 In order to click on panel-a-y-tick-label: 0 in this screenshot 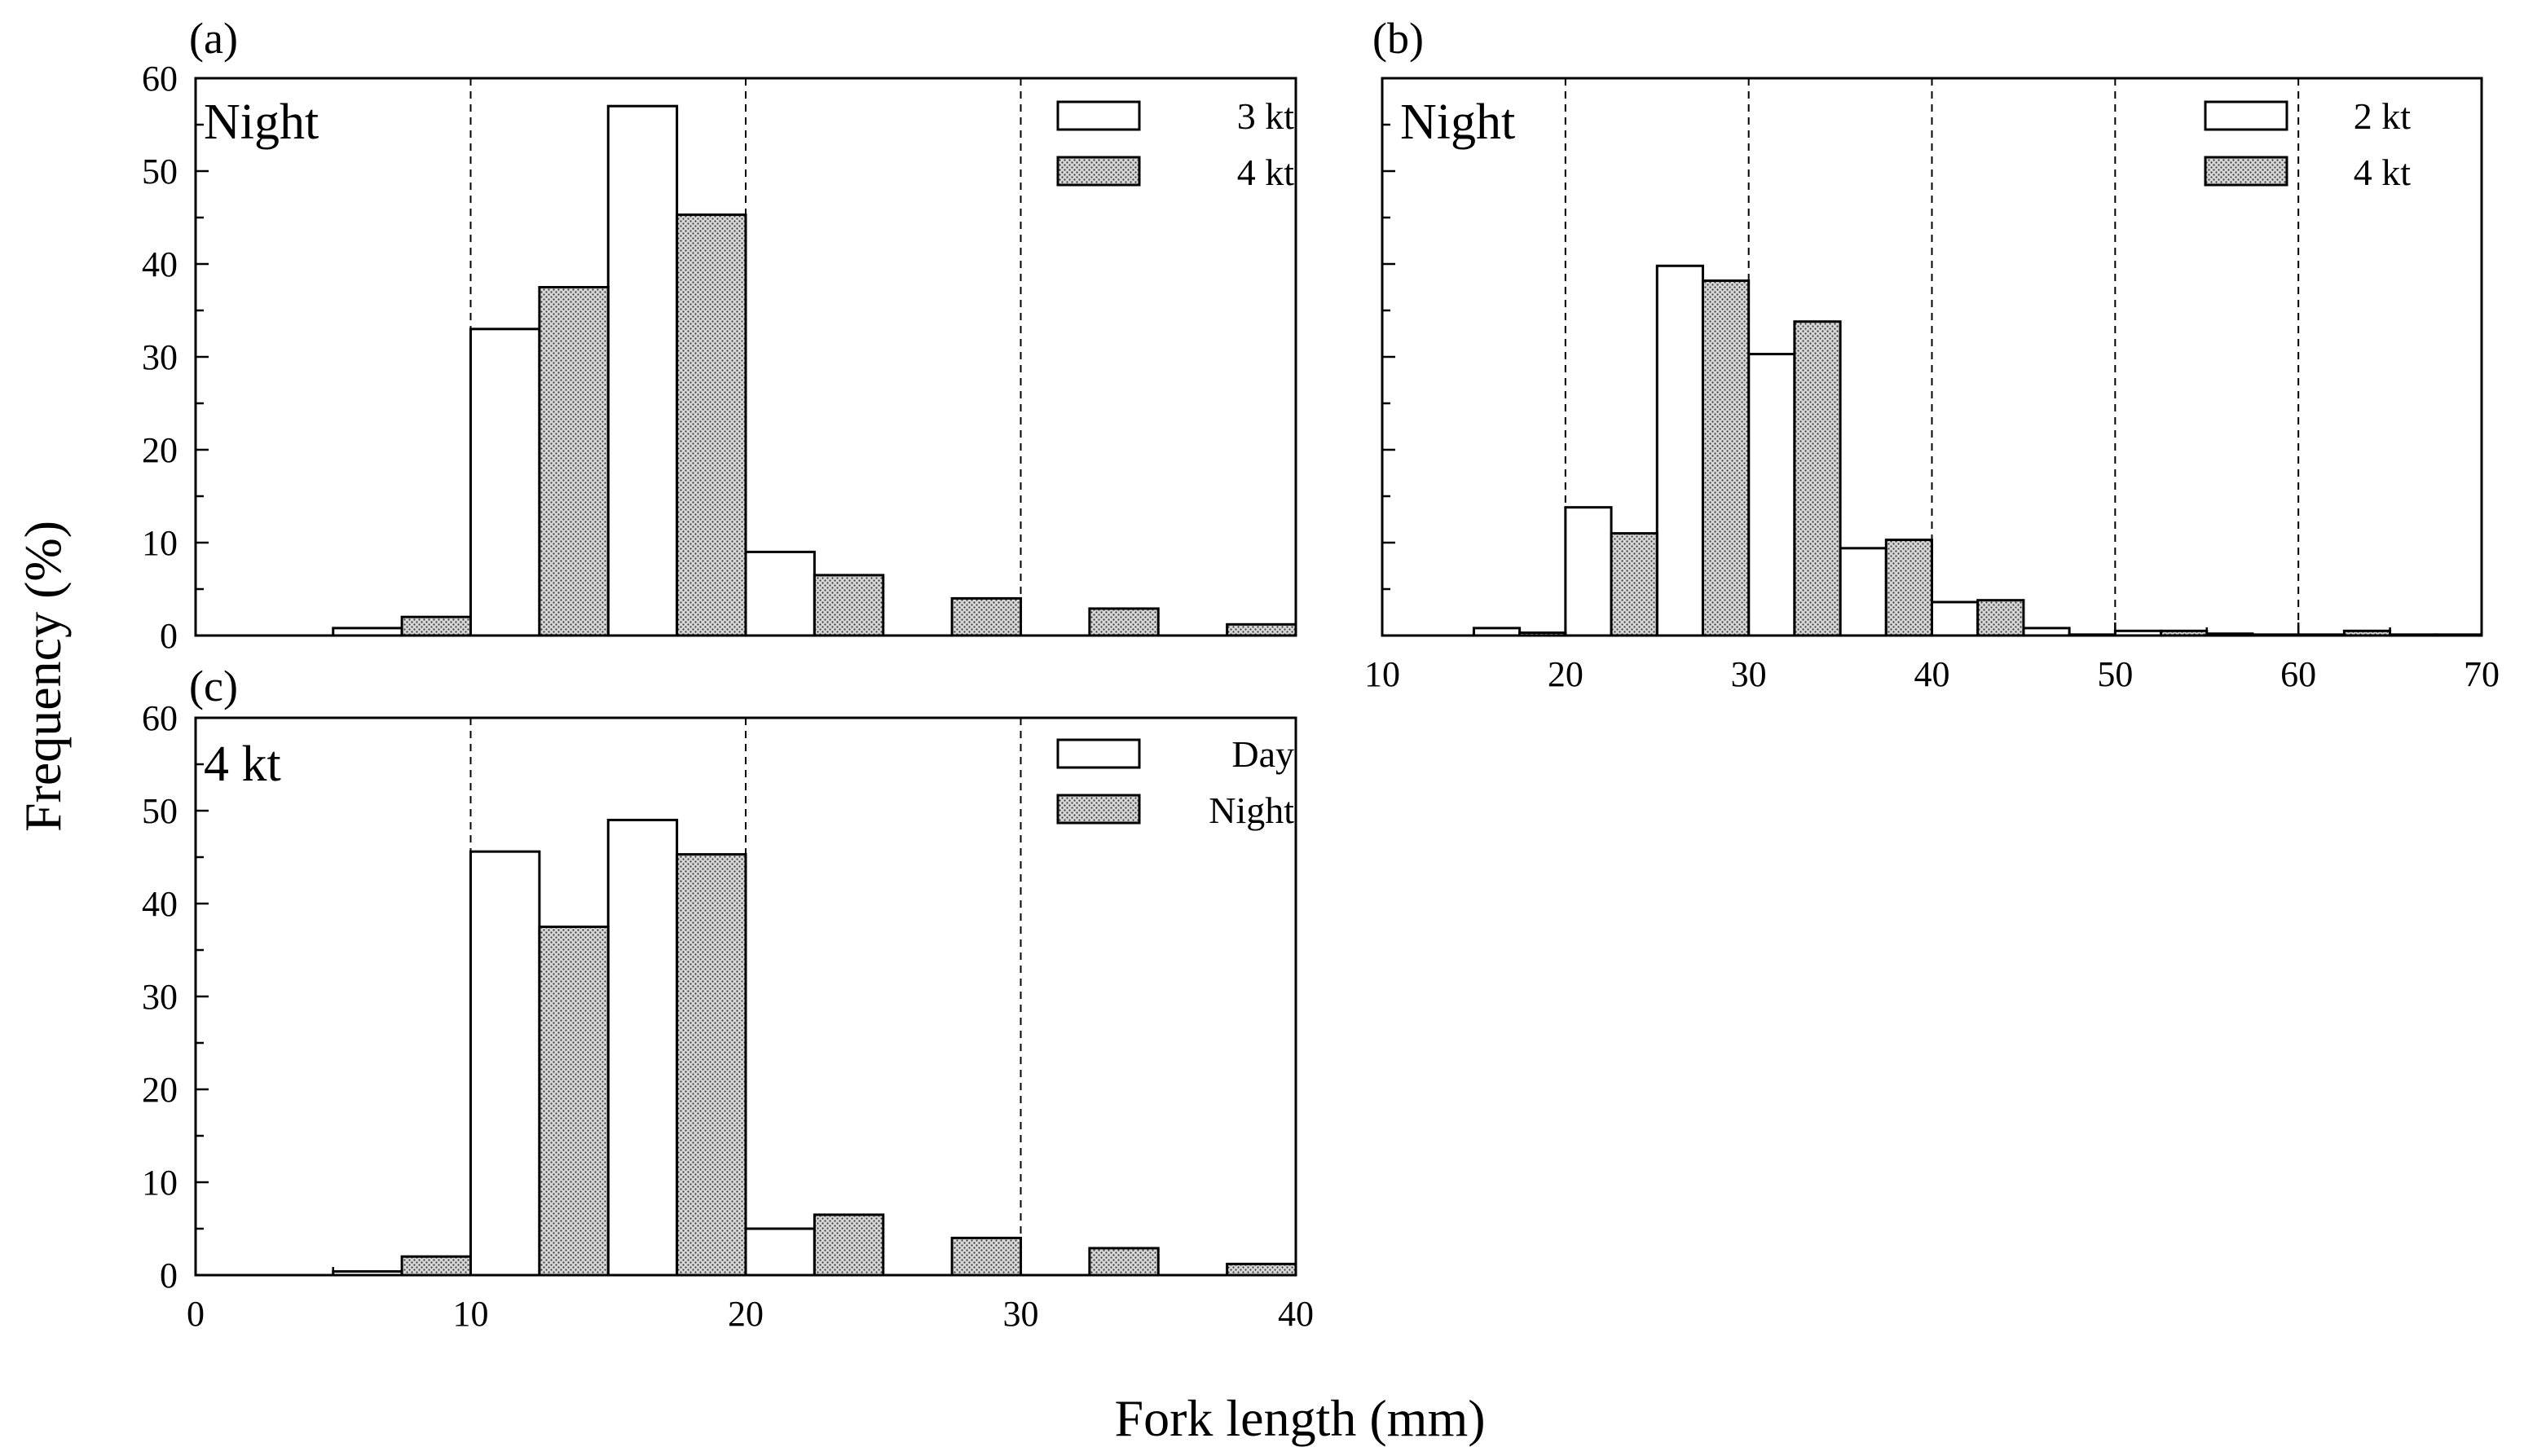, I will do `click(169, 636)`.